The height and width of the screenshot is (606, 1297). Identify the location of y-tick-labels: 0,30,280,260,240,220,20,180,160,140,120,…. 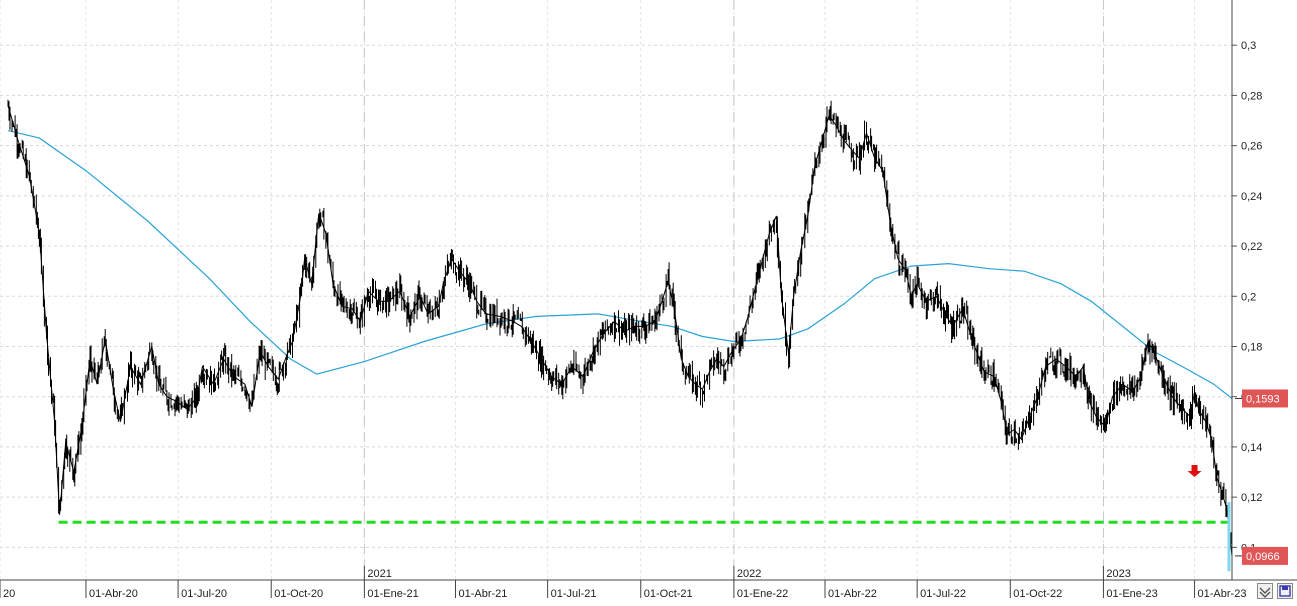
(1251, 297).